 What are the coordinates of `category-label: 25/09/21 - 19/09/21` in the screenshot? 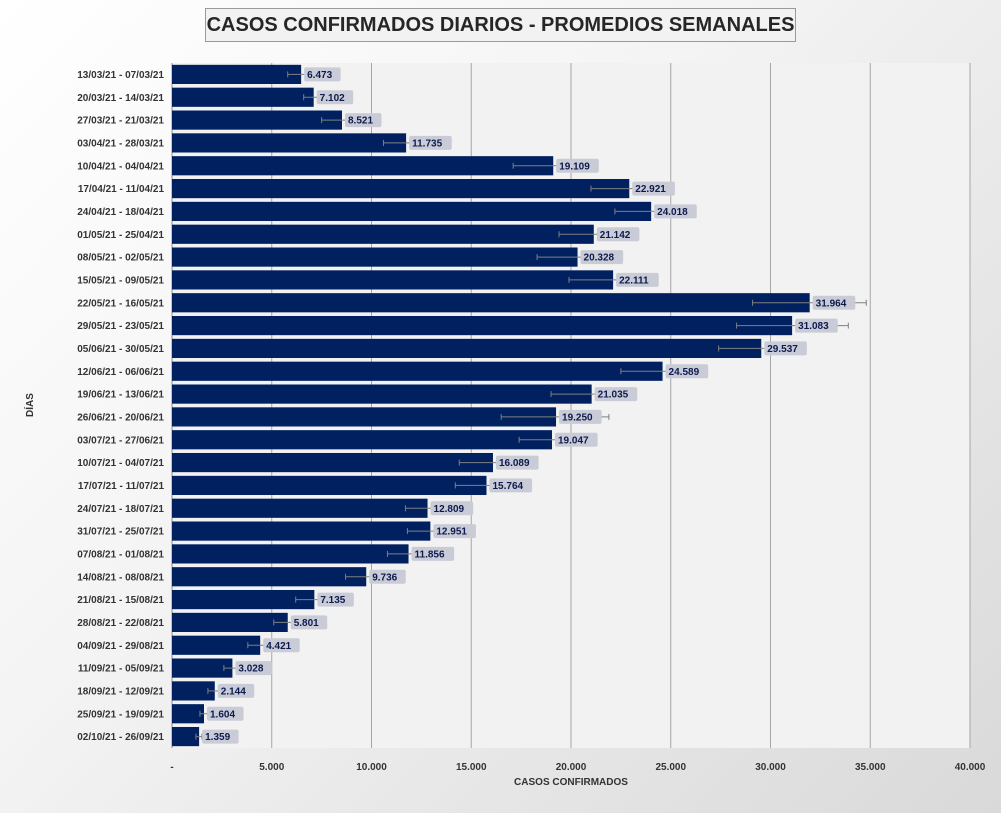 It's located at (120, 714).